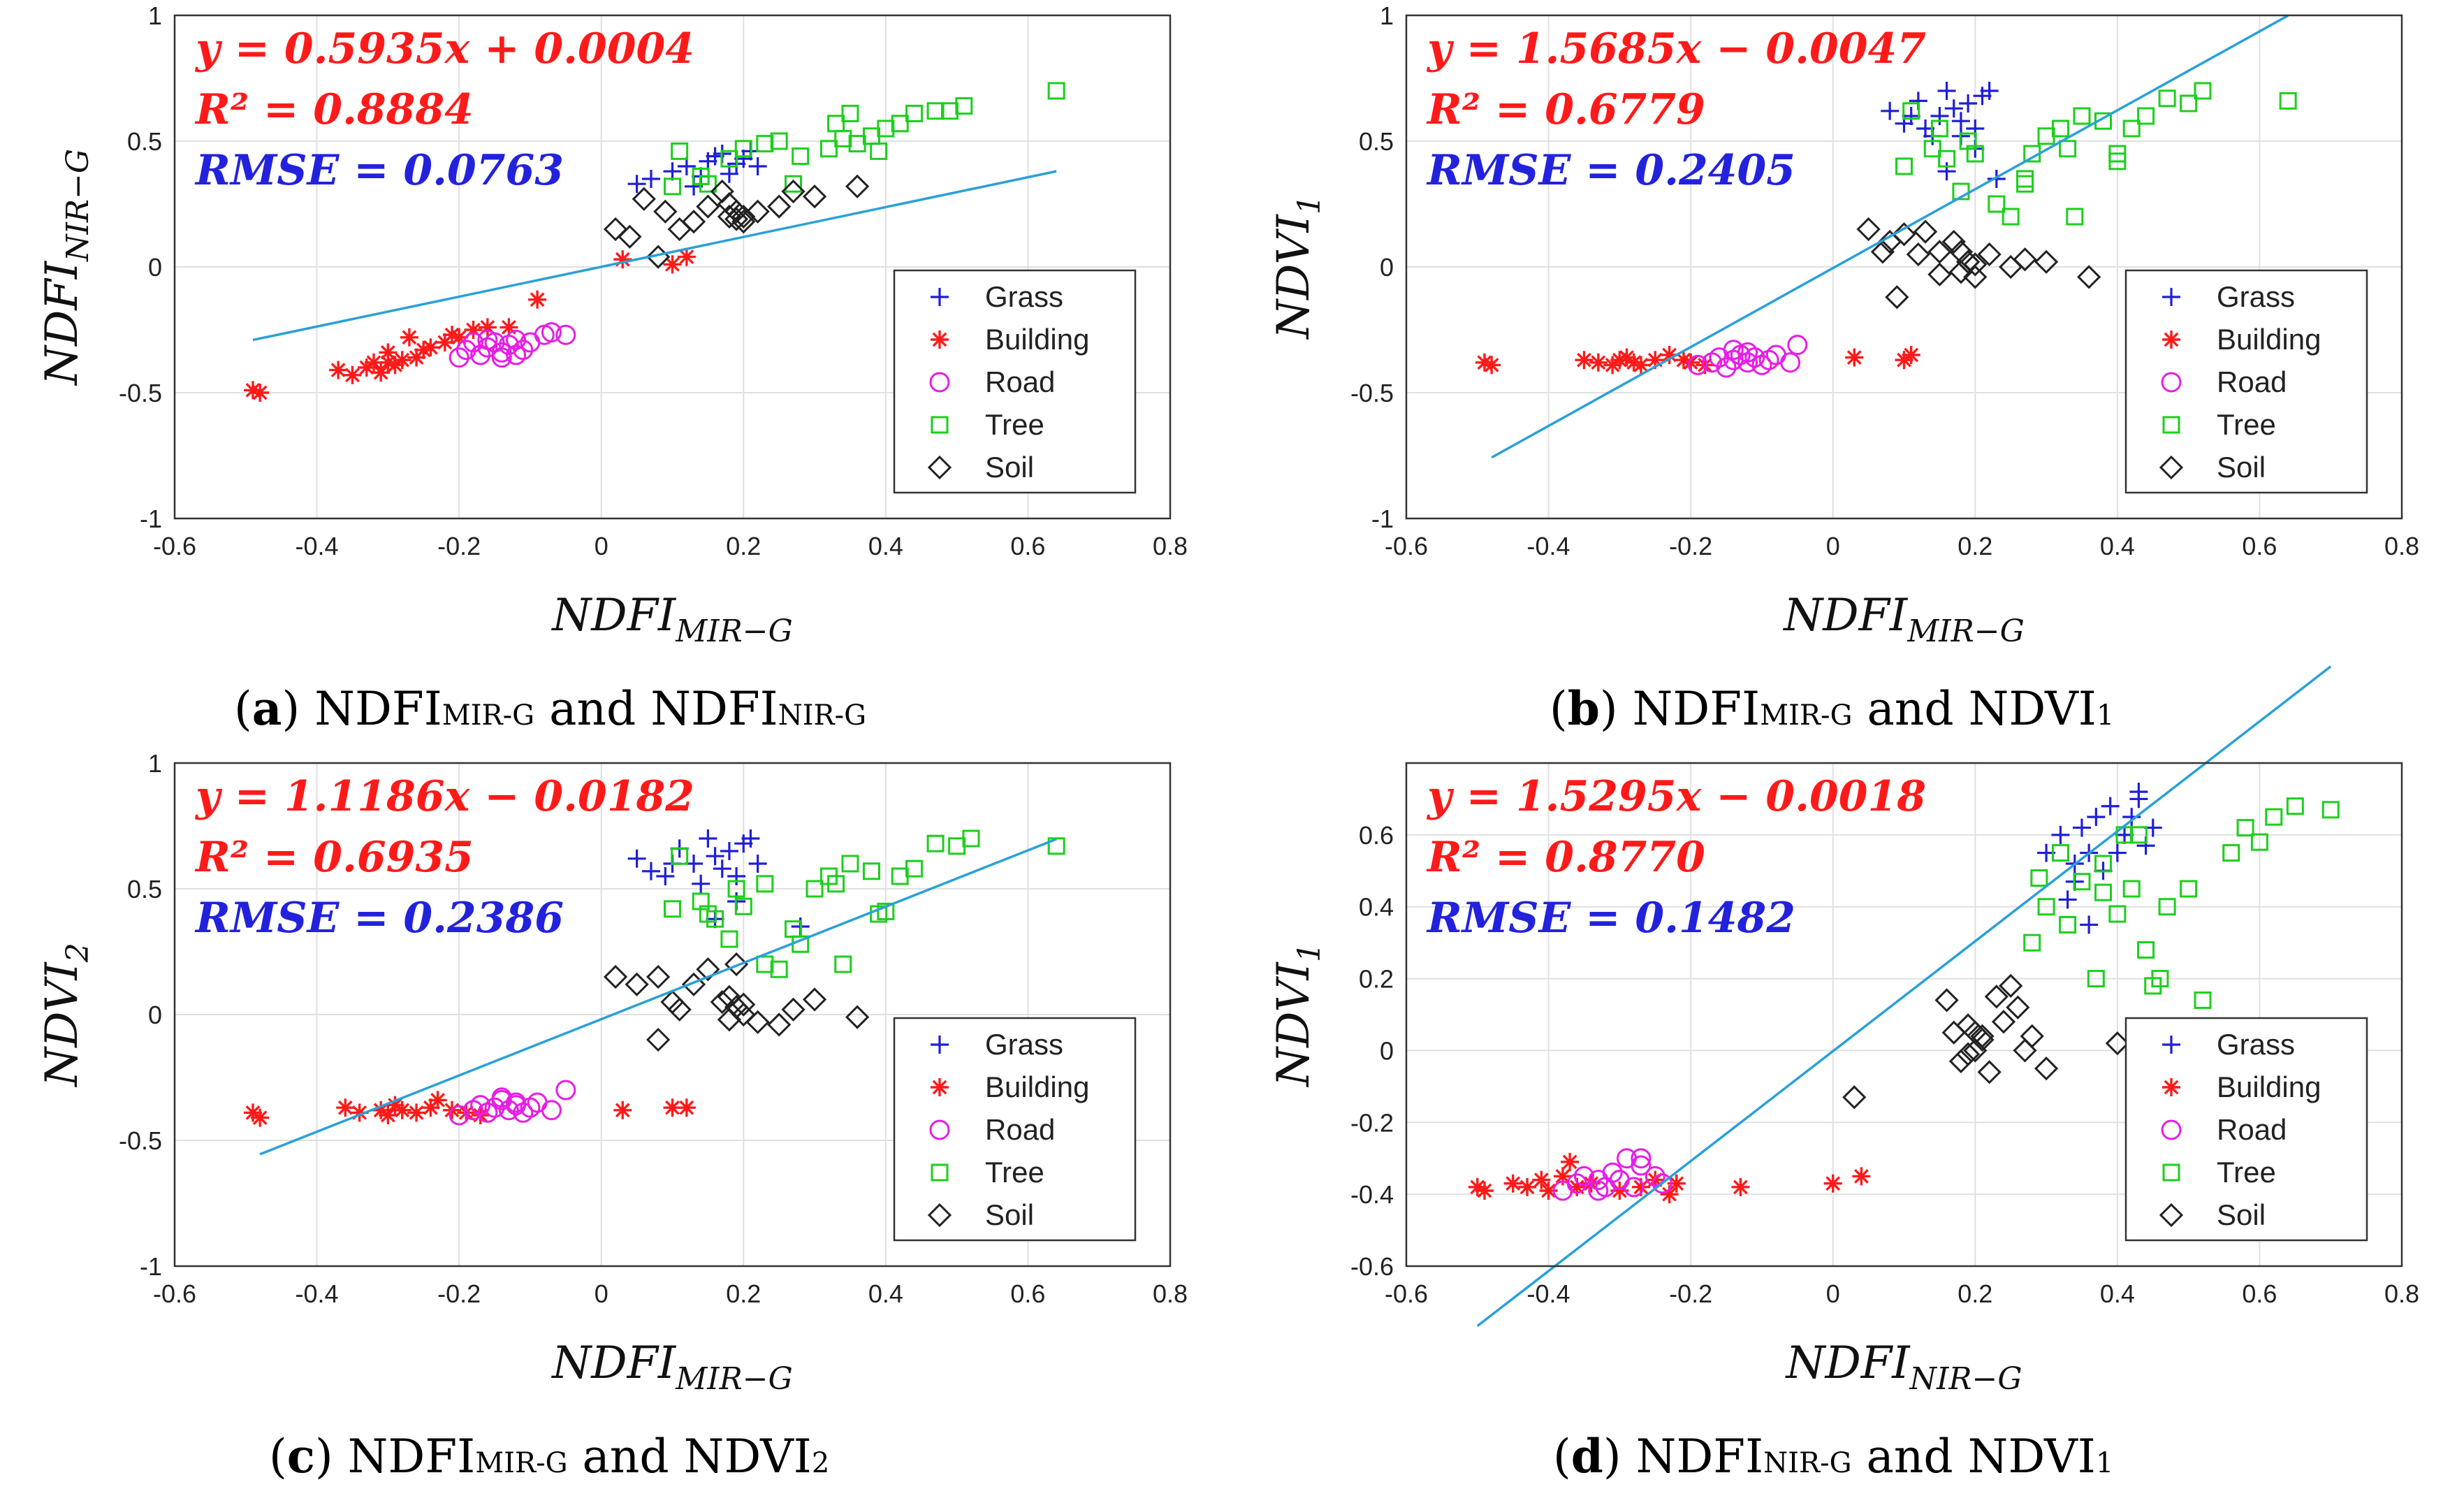 The height and width of the screenshot is (1510, 2464). Describe the element at coordinates (1297, 267) in the screenshot. I see `y-axis-label: NDVI1` at that location.